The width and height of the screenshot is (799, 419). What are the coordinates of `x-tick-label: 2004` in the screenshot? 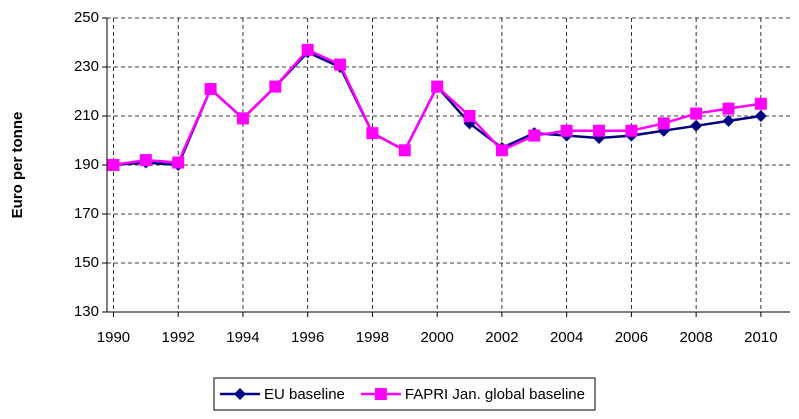 It's located at (566, 337).